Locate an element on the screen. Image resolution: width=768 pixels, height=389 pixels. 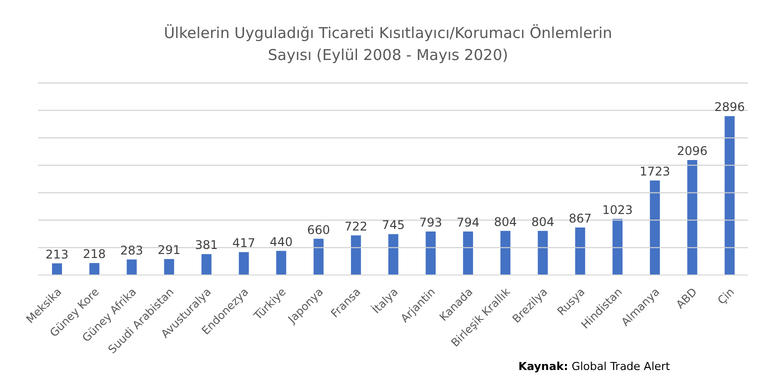
text: Kaynak: Global Trade Alert is located at coordinates (594, 366).